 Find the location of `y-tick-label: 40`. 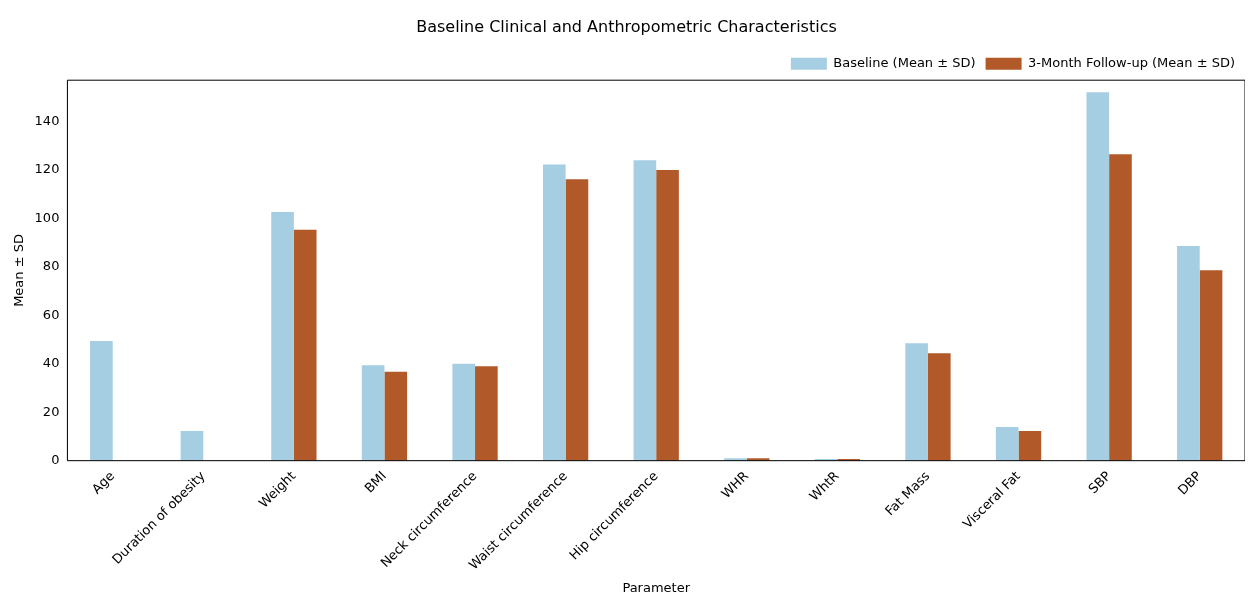

y-tick-label: 40 is located at coordinates (51, 363).